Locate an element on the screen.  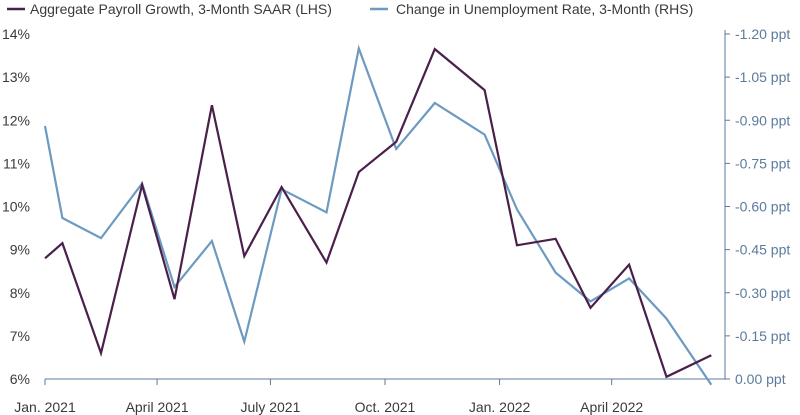
right-tick-label: -1.05 ppt is located at coordinates (762, 77).